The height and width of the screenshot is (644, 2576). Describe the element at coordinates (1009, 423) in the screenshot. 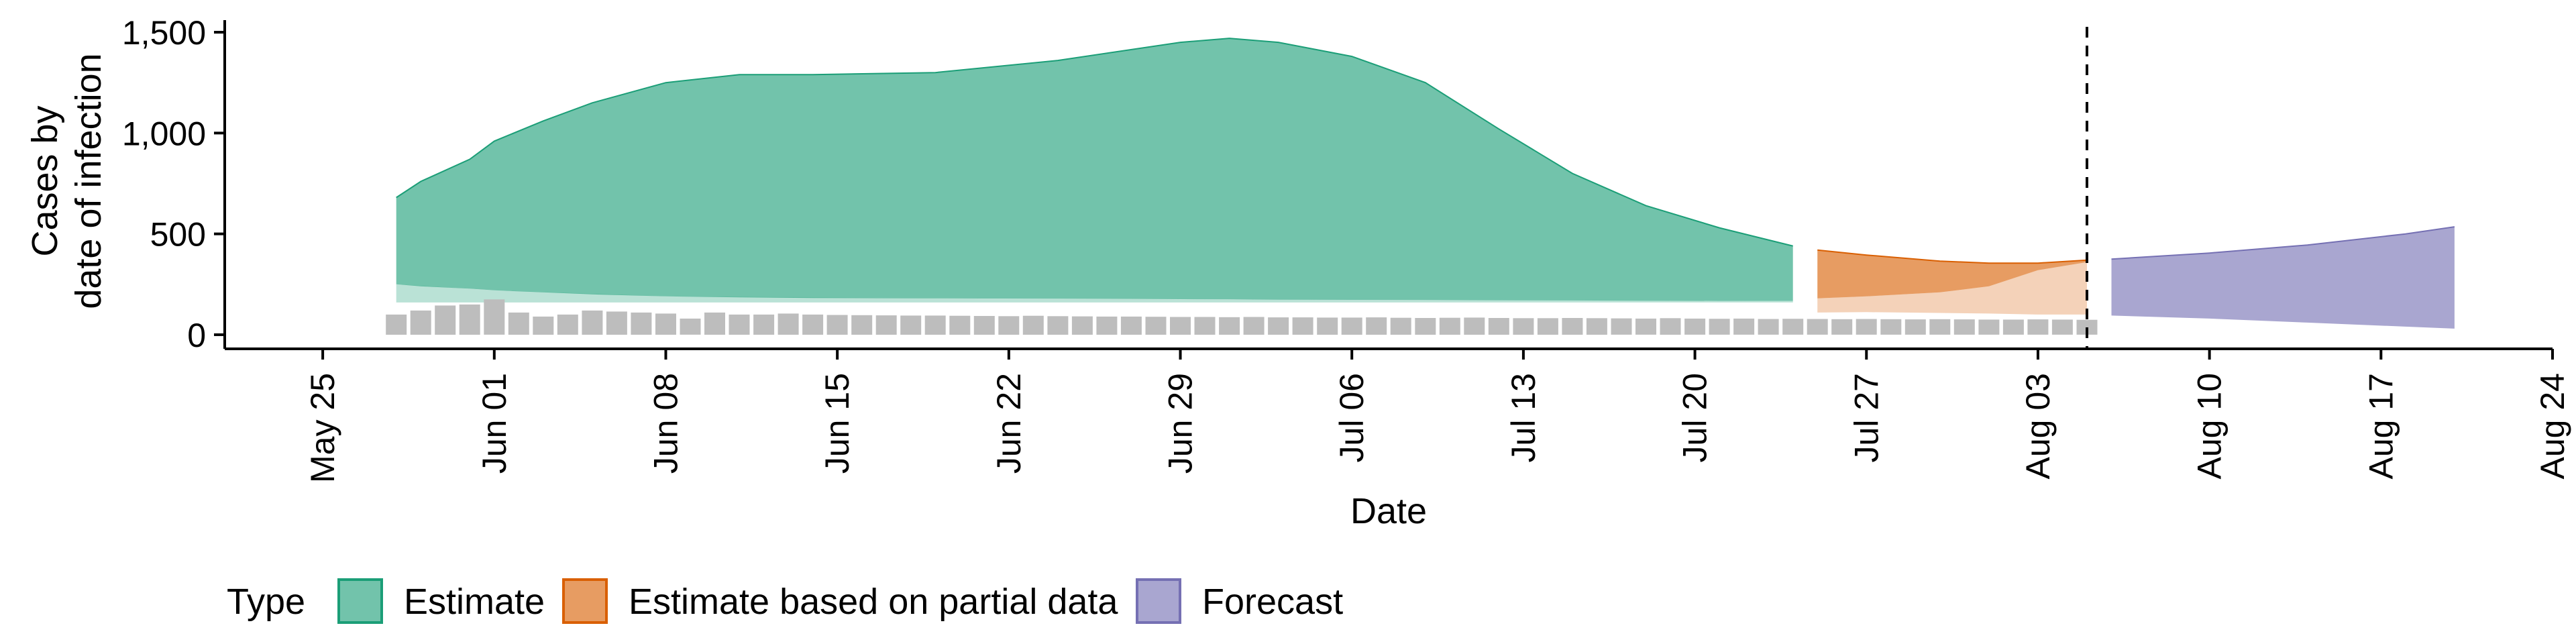

I see `x-tick-label: Jun 22` at that location.